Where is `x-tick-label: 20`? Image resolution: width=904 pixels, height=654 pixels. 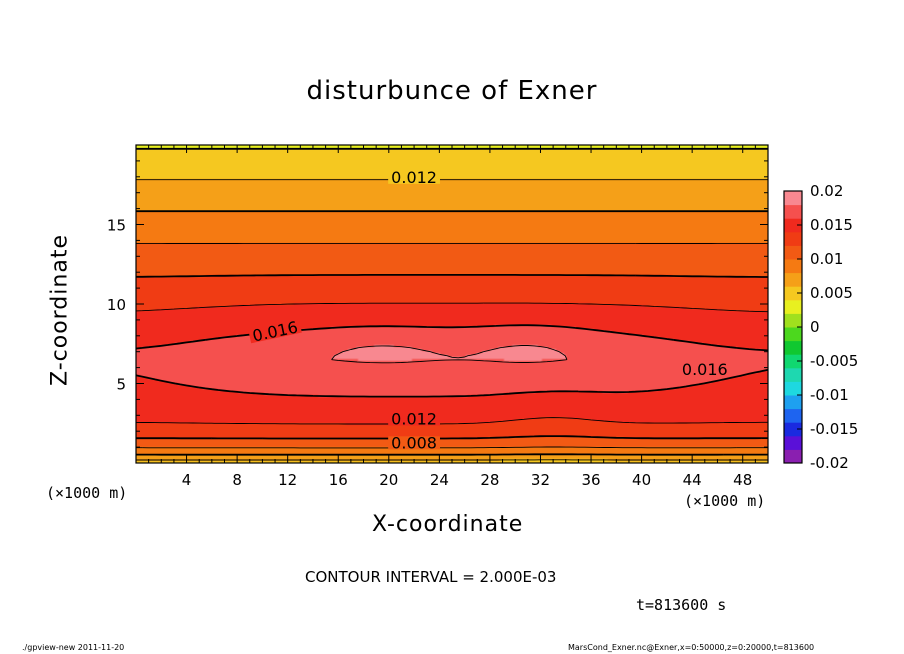
x-tick-label: 20 is located at coordinates (388, 480).